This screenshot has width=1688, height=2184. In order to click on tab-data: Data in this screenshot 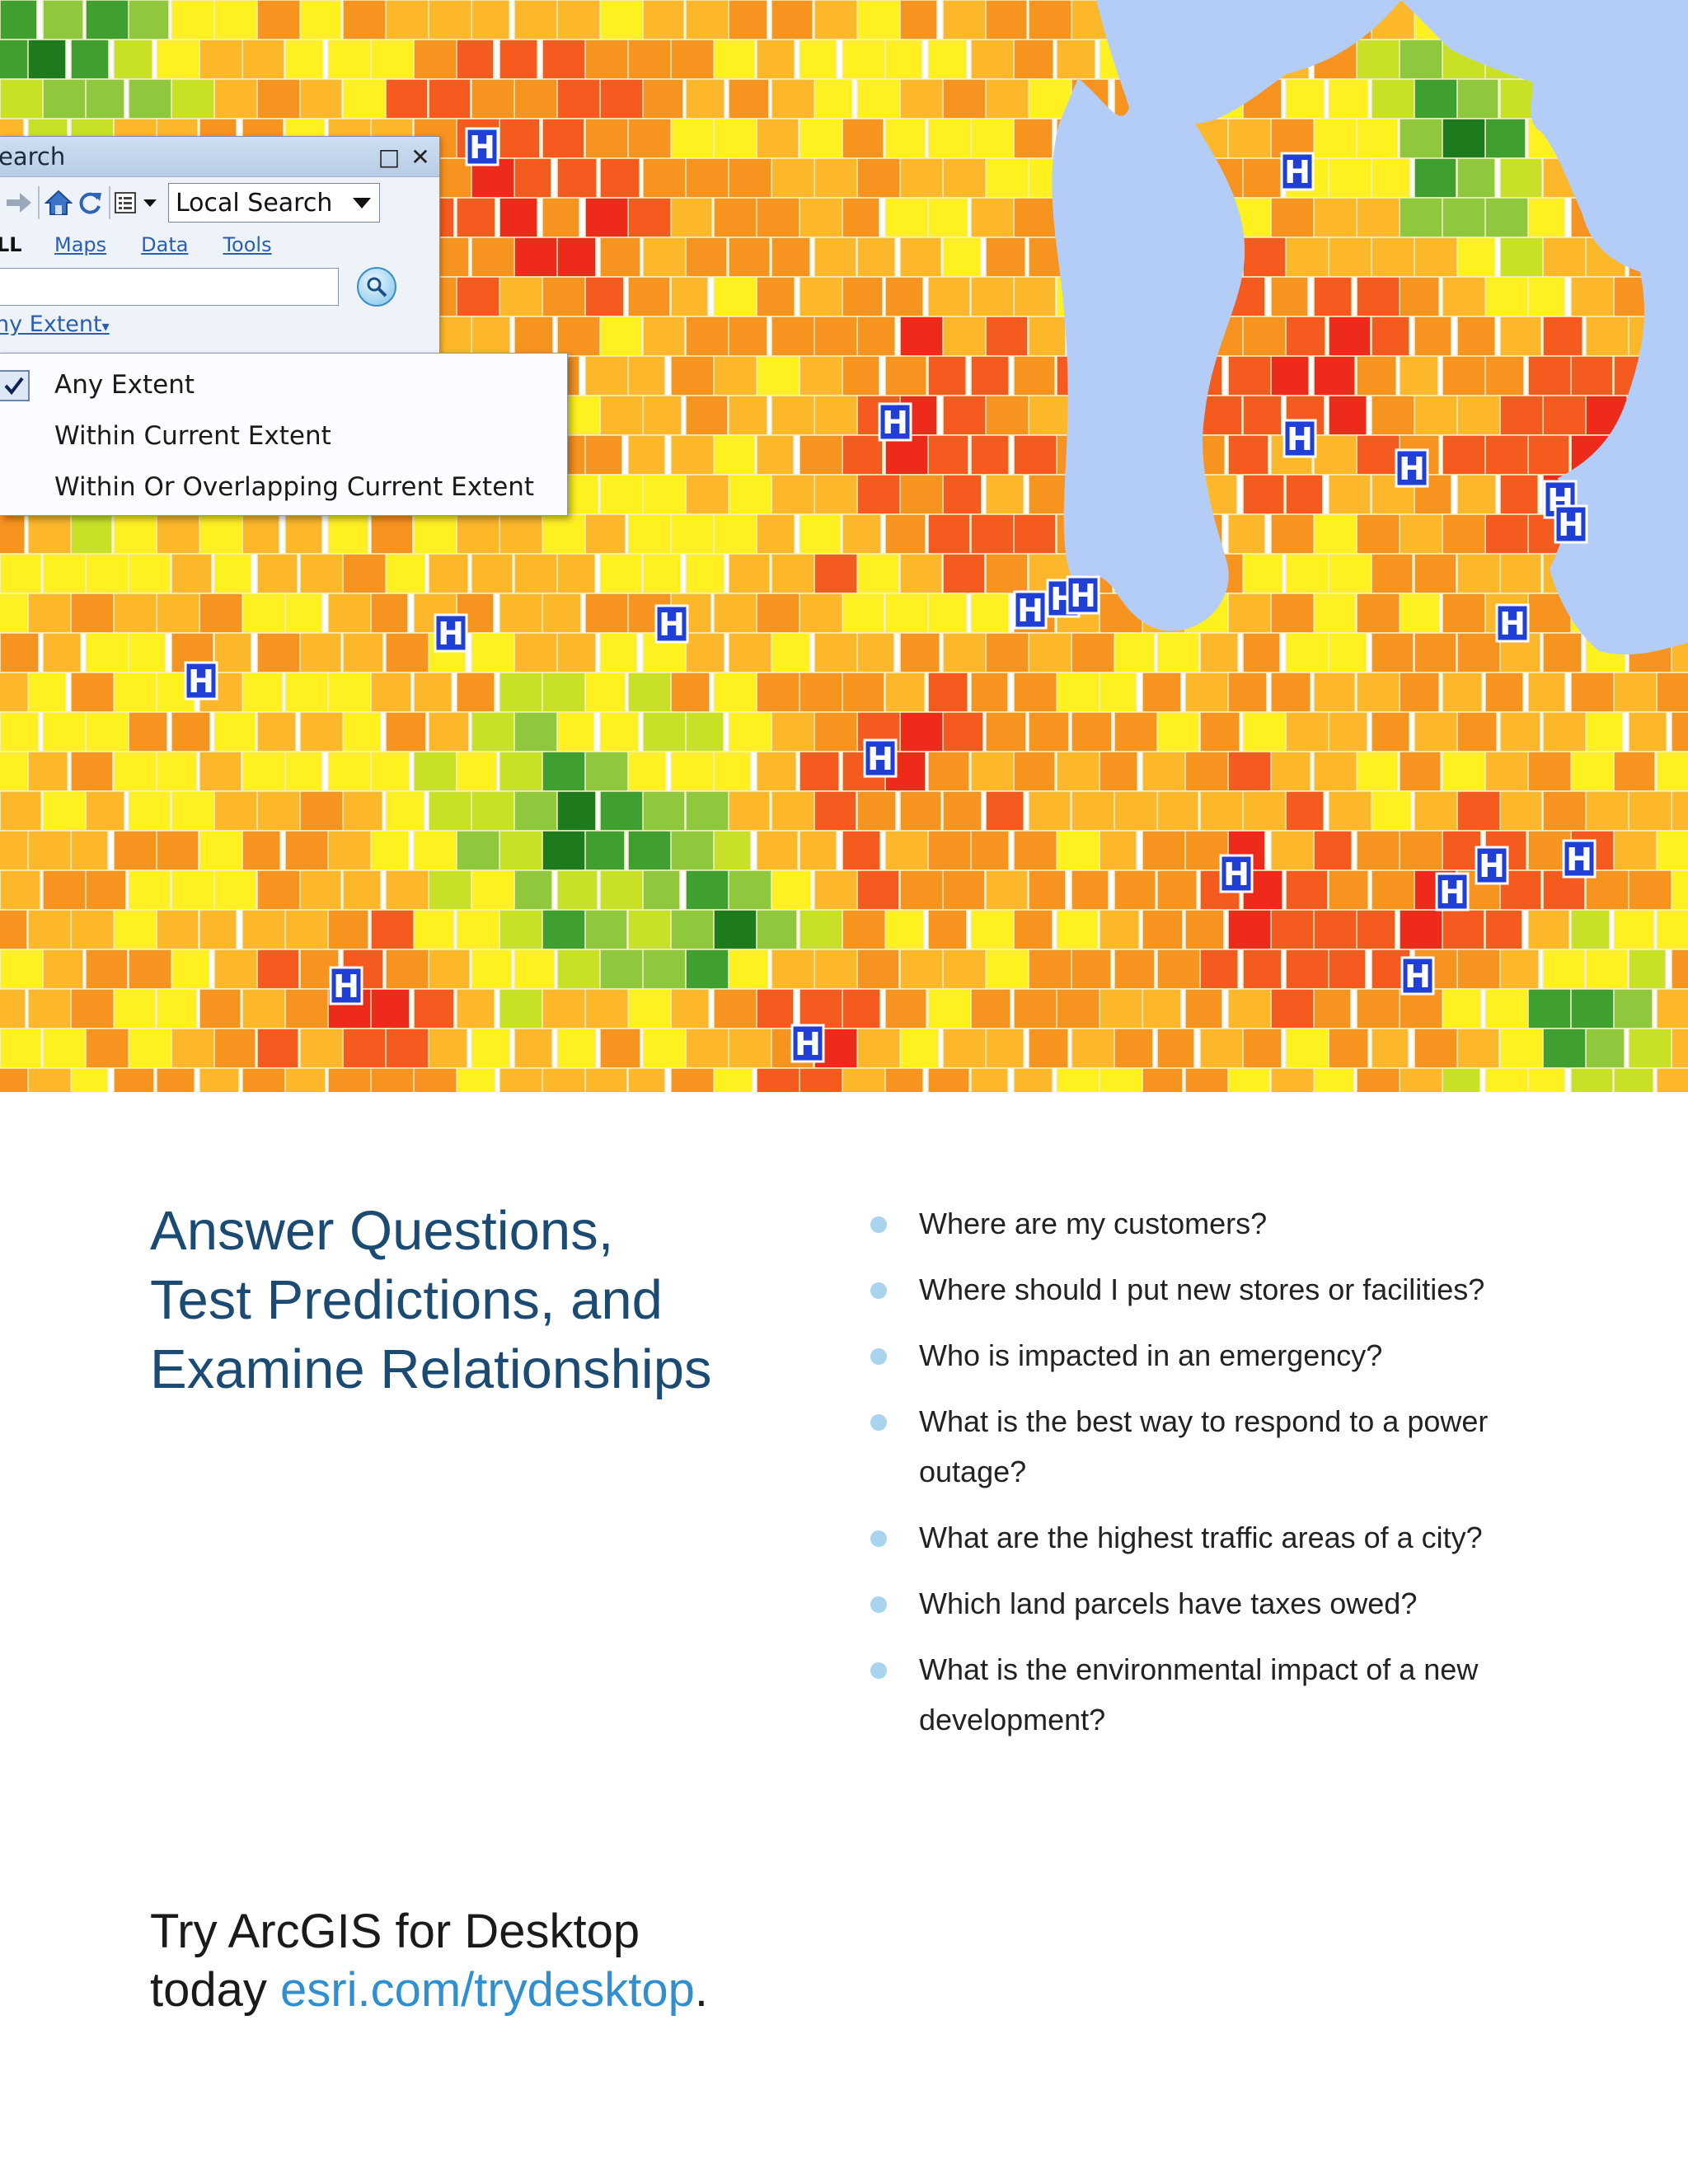, I will do `click(165, 244)`.